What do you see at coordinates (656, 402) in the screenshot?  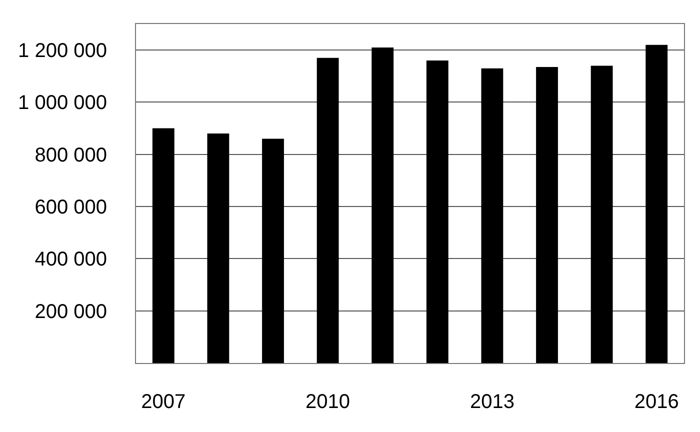 I see `x-tick-label: 2016` at bounding box center [656, 402].